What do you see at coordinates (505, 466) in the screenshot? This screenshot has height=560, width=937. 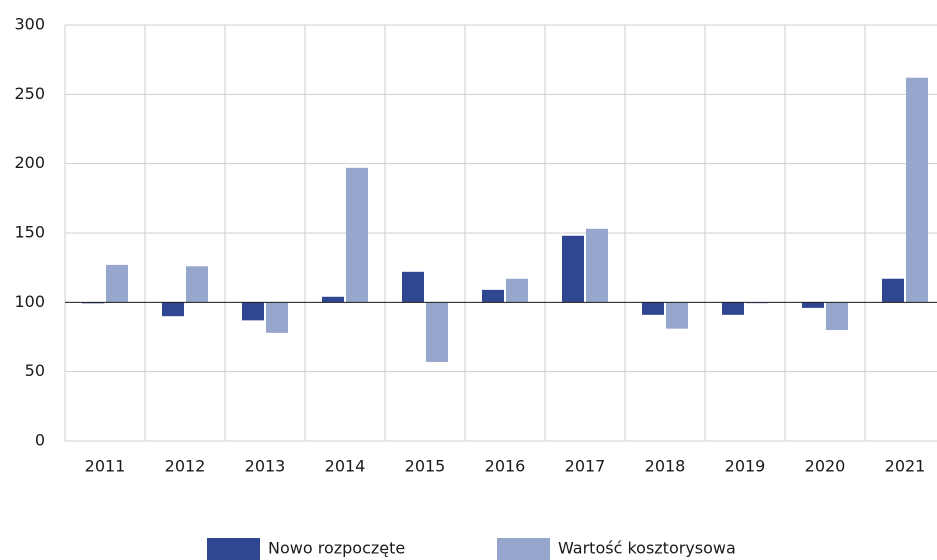 I see `x-tick-label: 2016` at bounding box center [505, 466].